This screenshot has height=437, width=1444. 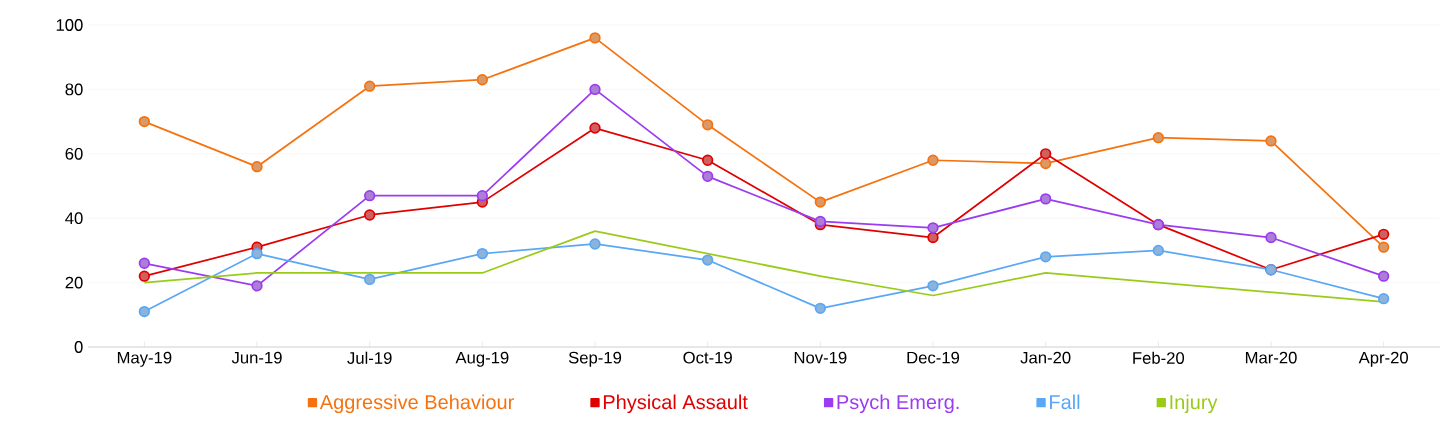 I want to click on x-tick-label: Dec-19, so click(x=933, y=357).